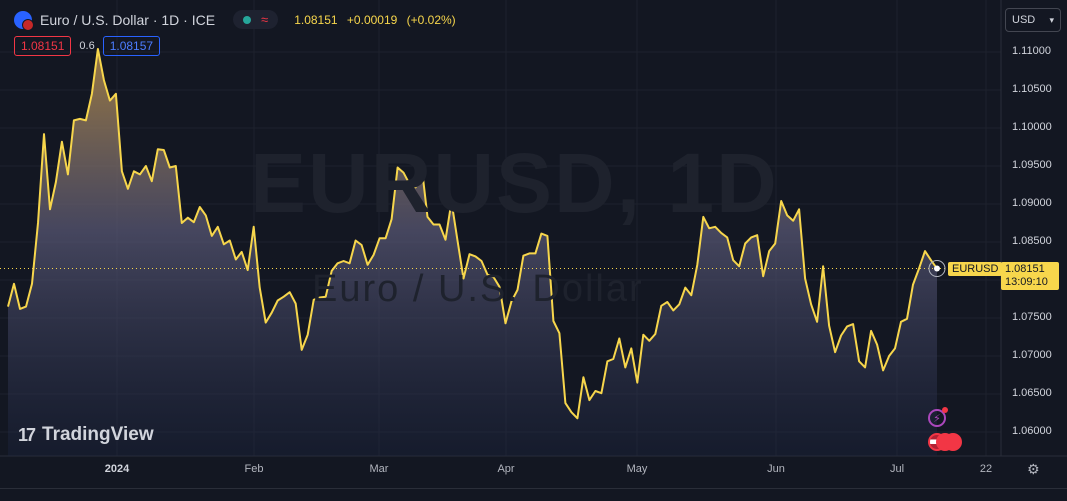  What do you see at coordinates (945, 410) in the screenshot?
I see `notification-dot-icon` at bounding box center [945, 410].